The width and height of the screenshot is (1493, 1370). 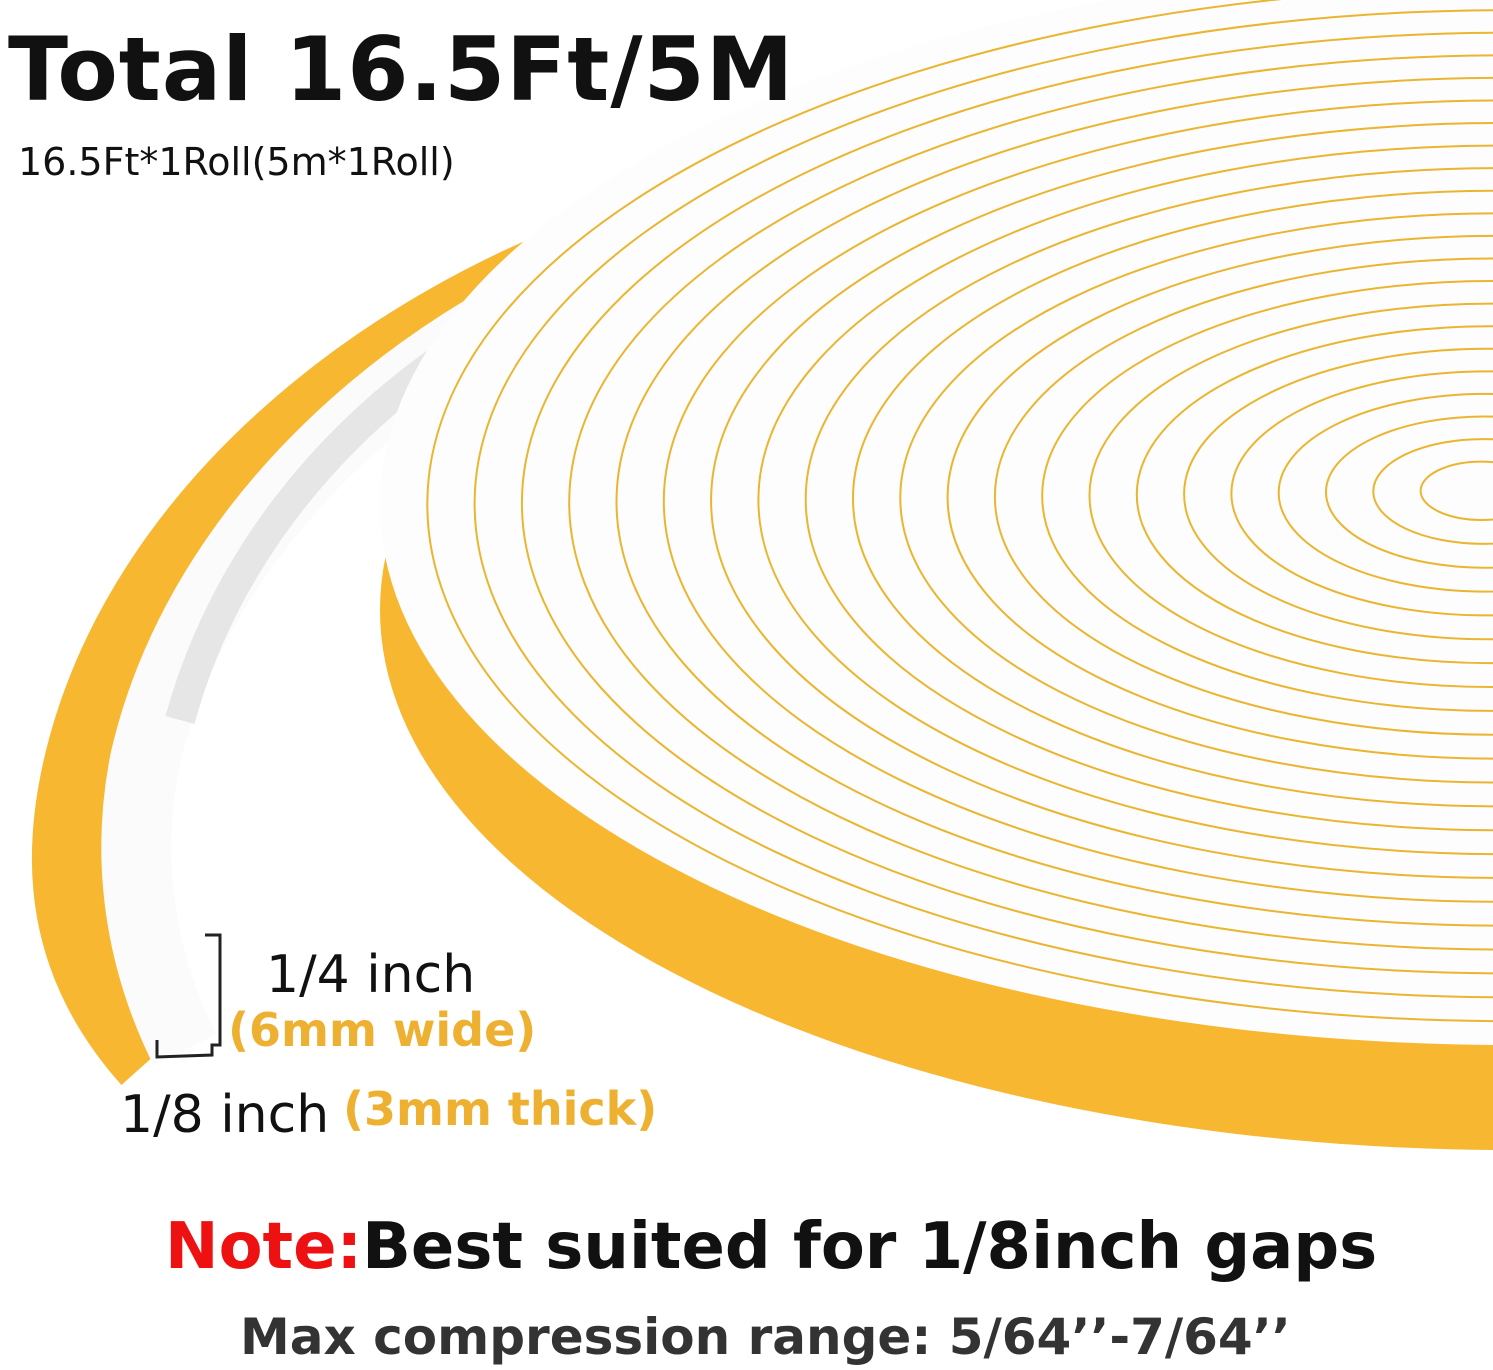 I want to click on dimension-bracket, so click(x=188, y=996).